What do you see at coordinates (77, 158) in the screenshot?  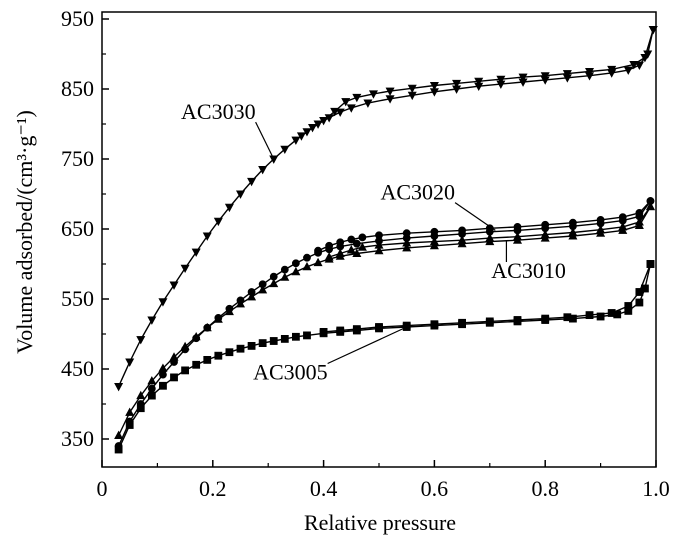 I see `y-tick-label: 750` at bounding box center [77, 158].